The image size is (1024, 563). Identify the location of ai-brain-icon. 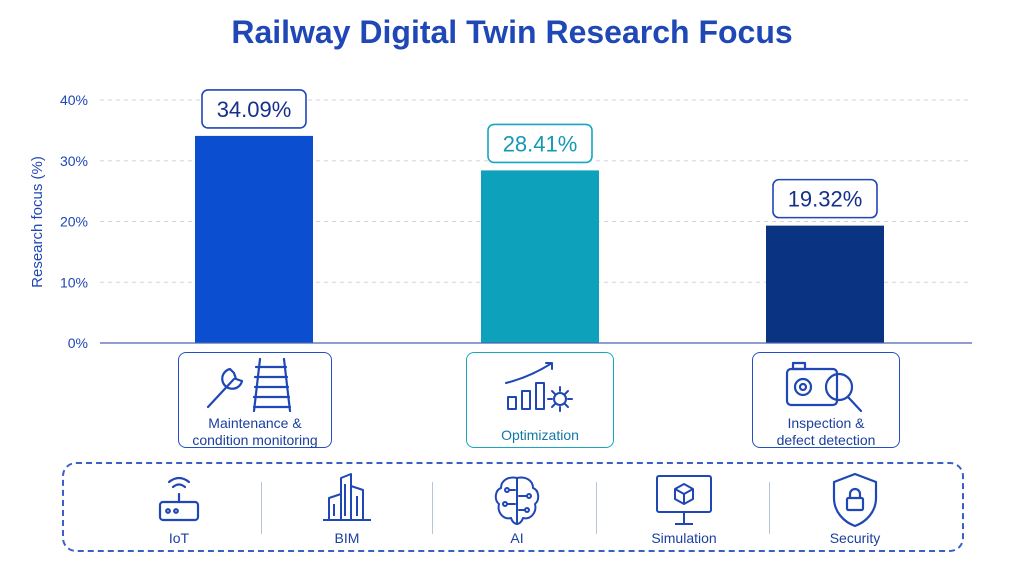
(517, 500).